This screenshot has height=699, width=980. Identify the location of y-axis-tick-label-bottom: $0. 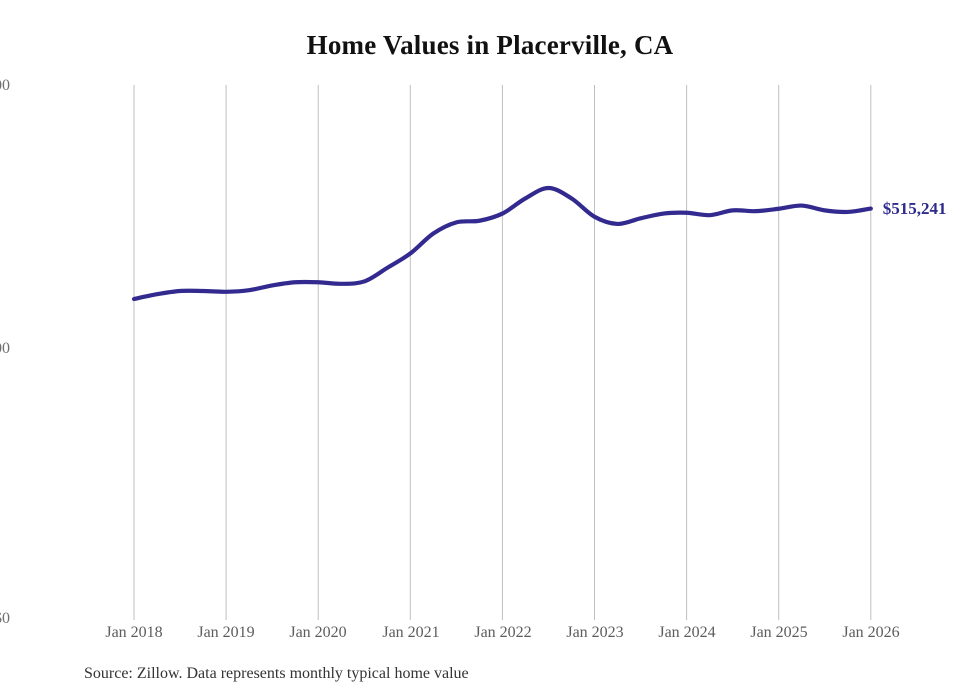
(5, 618).